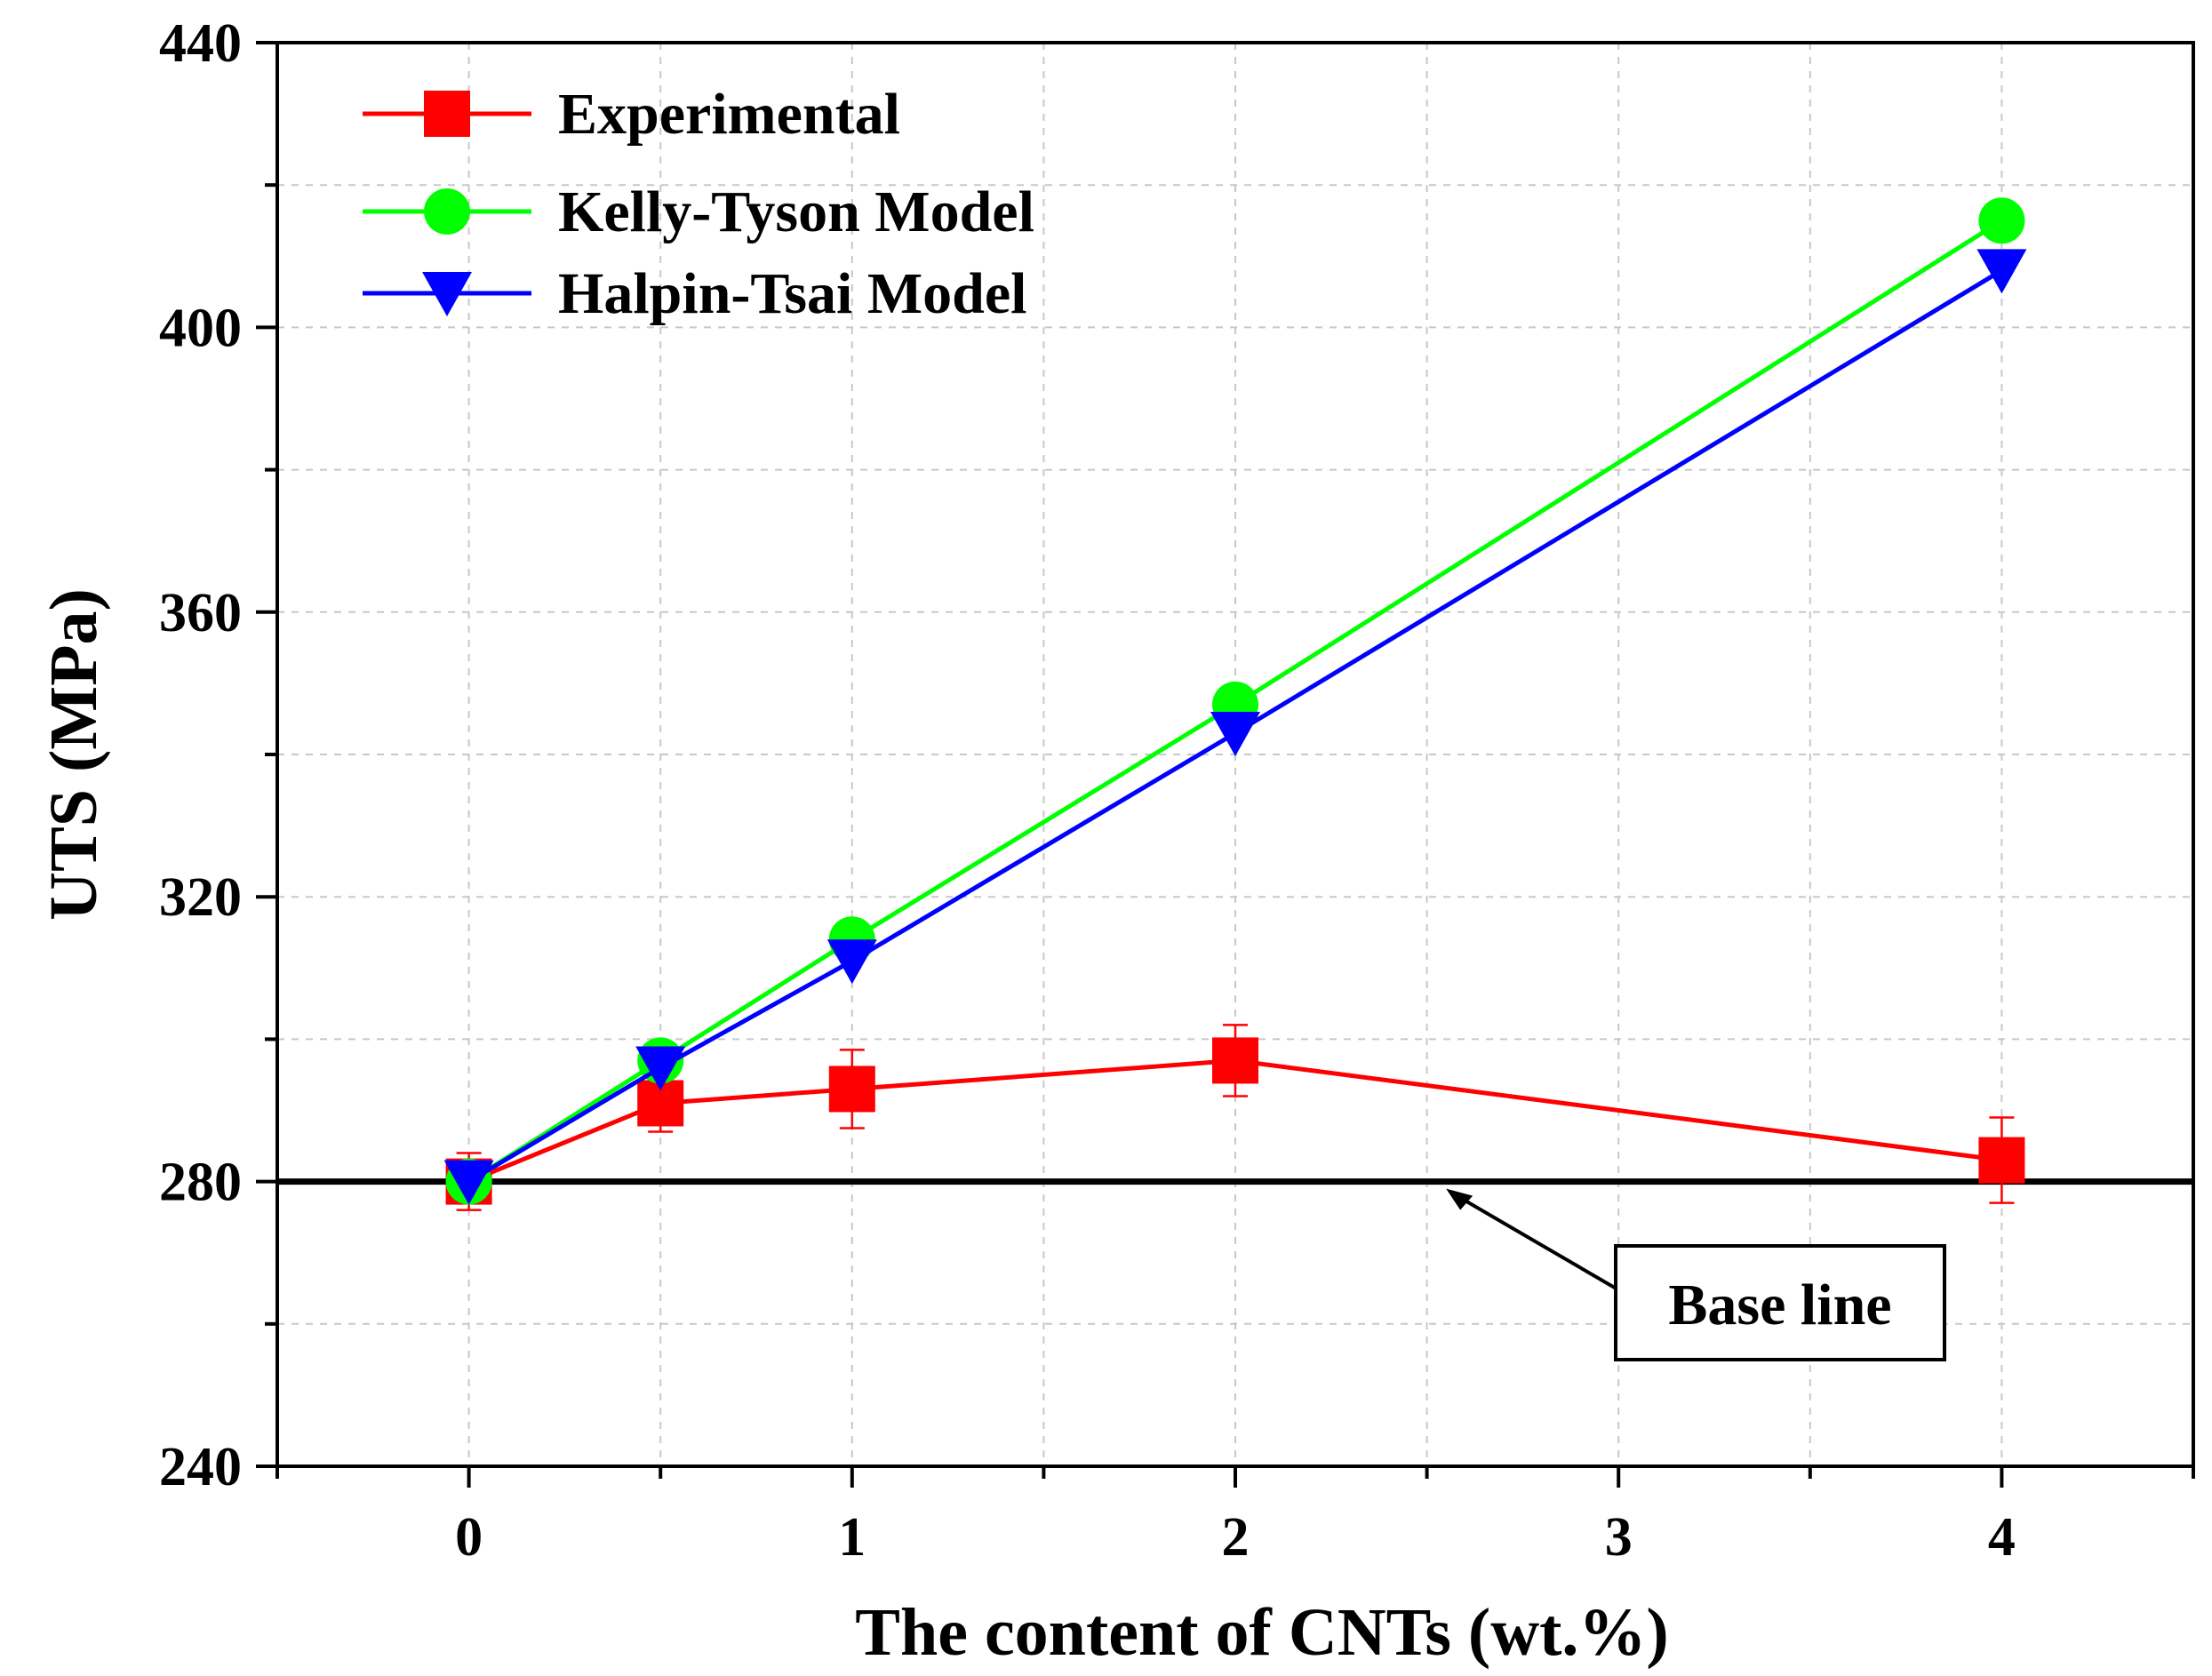 Image resolution: width=2212 pixels, height=1676 pixels. I want to click on x-tick-label: 2, so click(1236, 1538).